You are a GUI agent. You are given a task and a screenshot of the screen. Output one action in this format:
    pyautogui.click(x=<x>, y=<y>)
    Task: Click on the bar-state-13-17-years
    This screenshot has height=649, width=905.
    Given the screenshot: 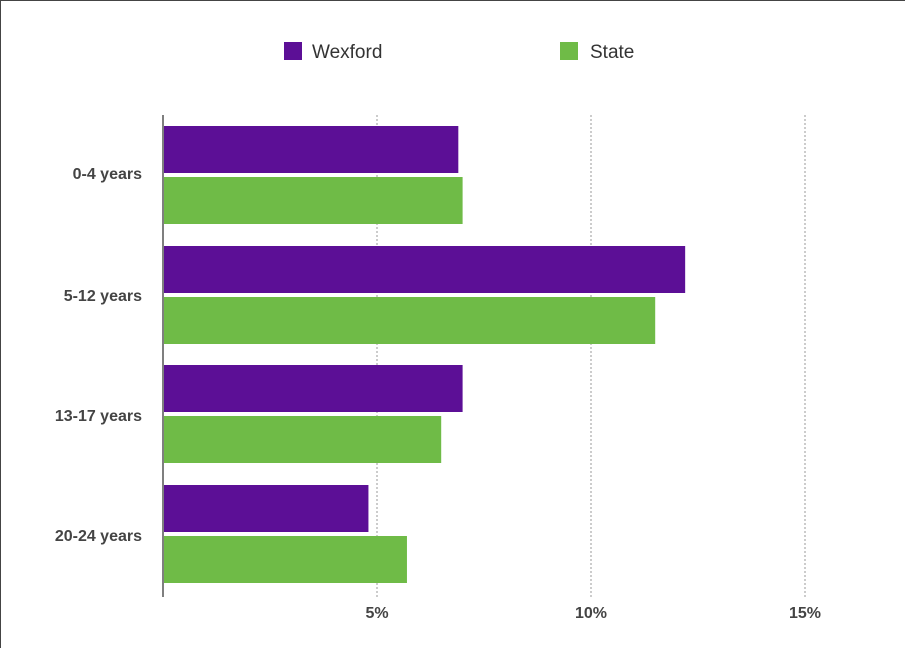 What is the action you would take?
    pyautogui.click(x=303, y=439)
    